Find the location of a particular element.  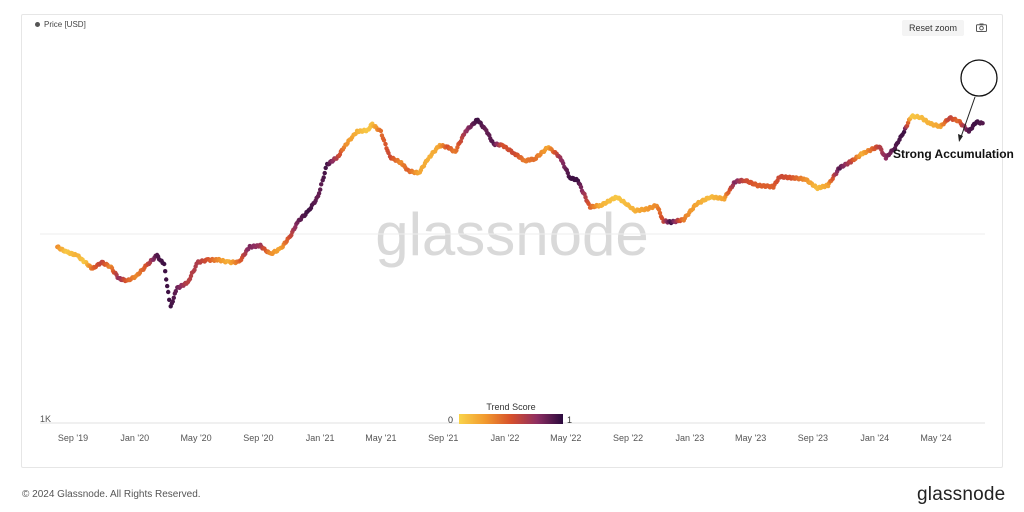

camera-icon is located at coordinates (981, 27).